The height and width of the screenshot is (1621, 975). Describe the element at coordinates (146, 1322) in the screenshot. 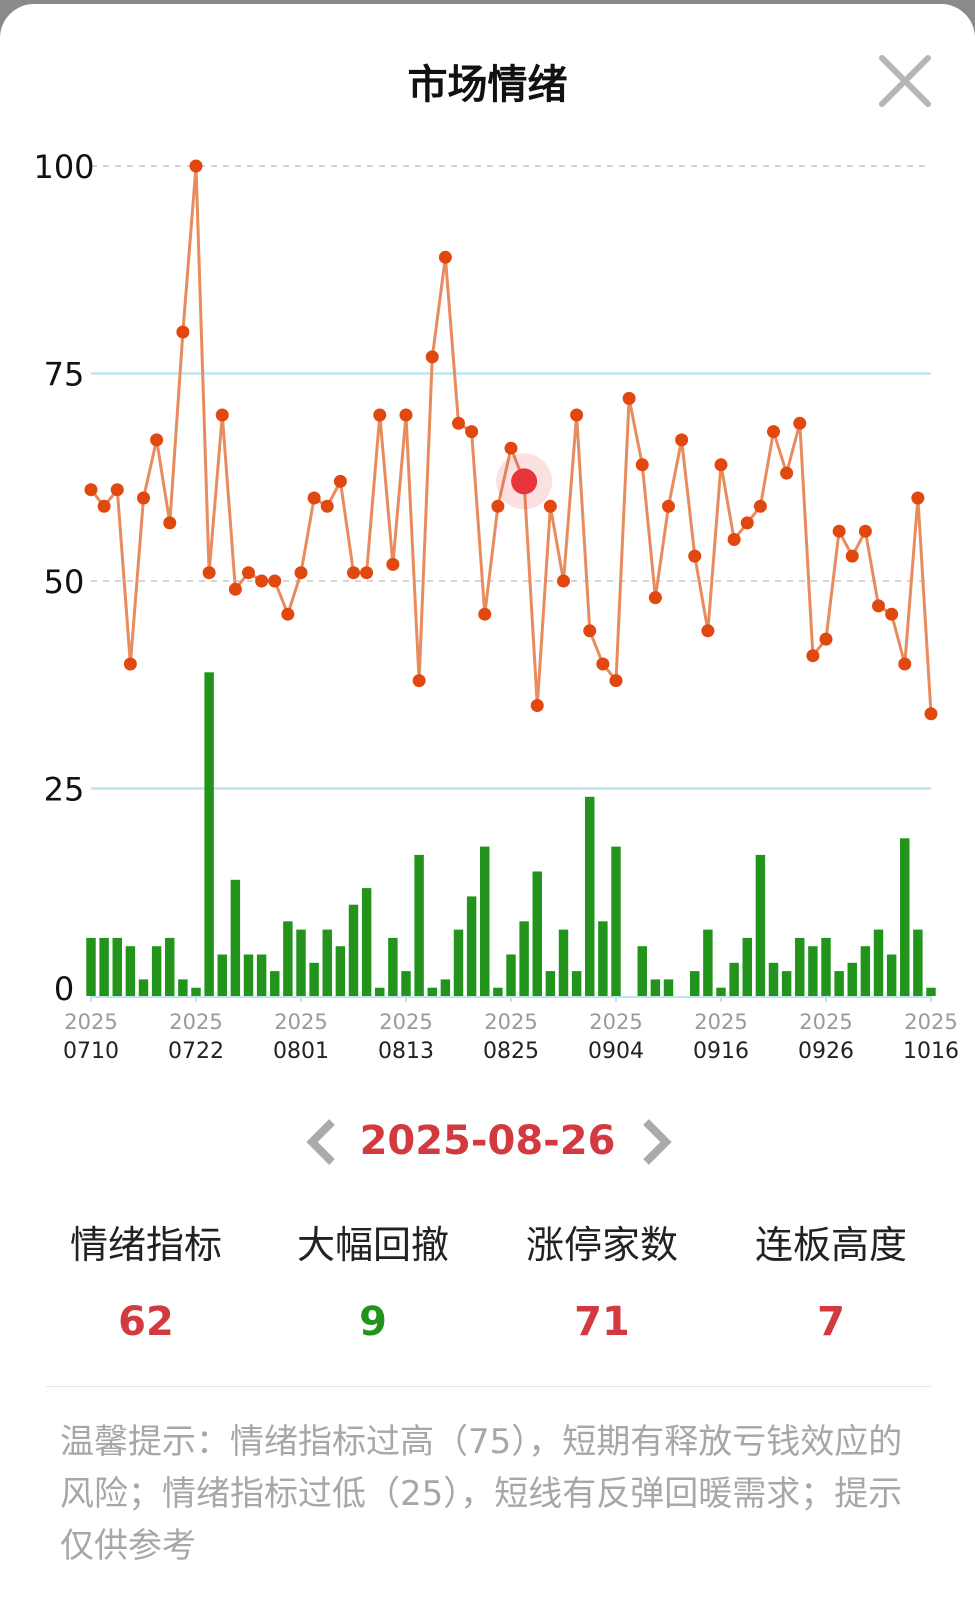

I see `stat-value: 62` at that location.